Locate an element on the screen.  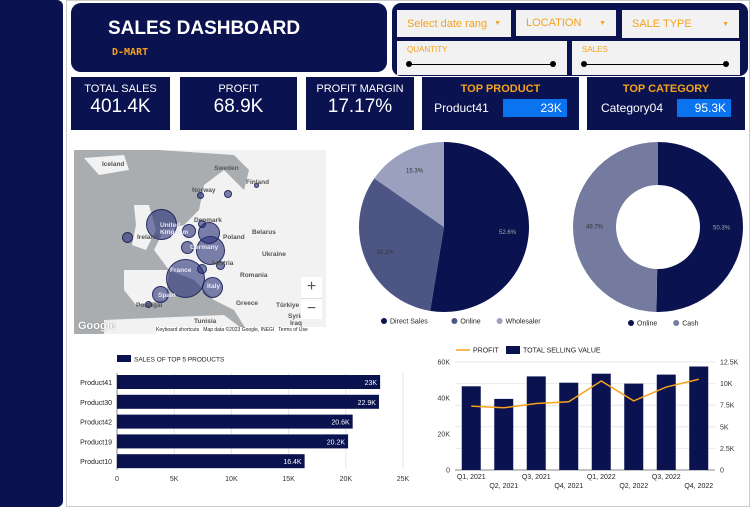
data-label: 16.4K is located at coordinates (292, 462).